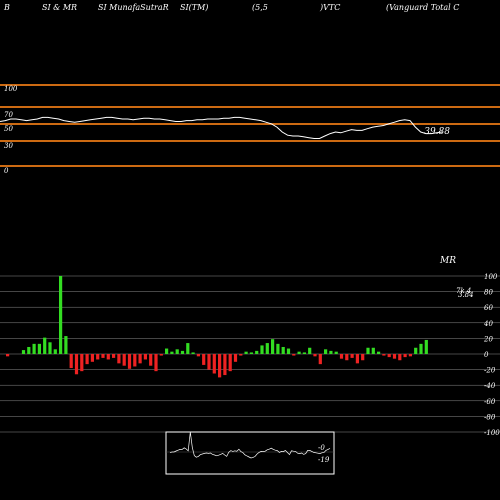  Describe the element at coordinates (8, 115) in the screenshot. I see `rsi-tick-label: 70` at that location.